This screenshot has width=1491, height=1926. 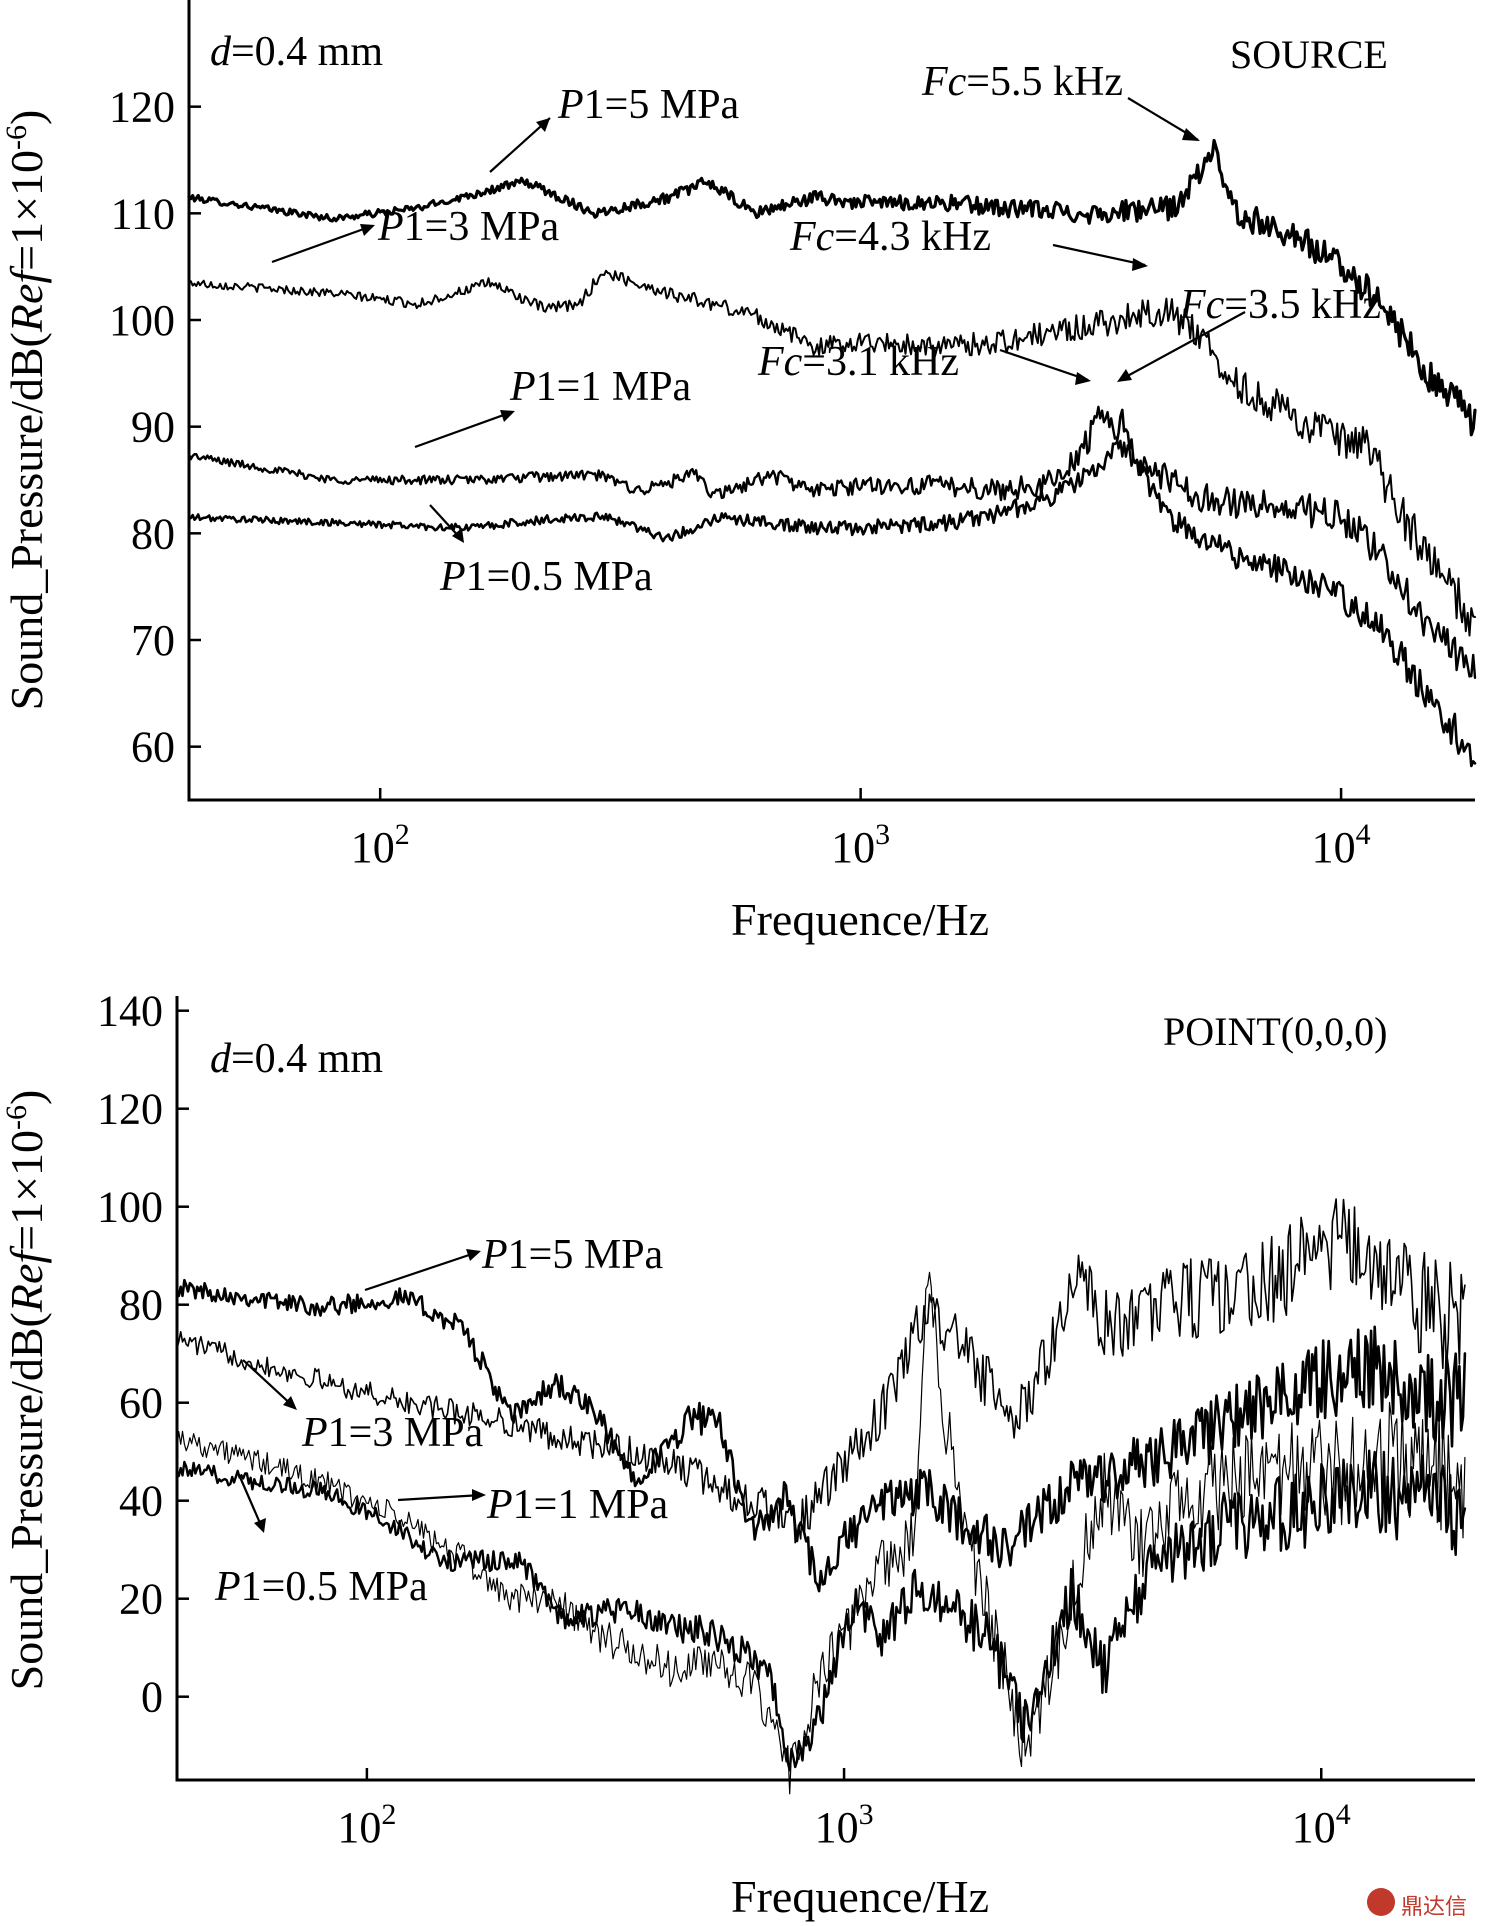 I want to click on y-tick-label: 90, so click(x=153, y=427).